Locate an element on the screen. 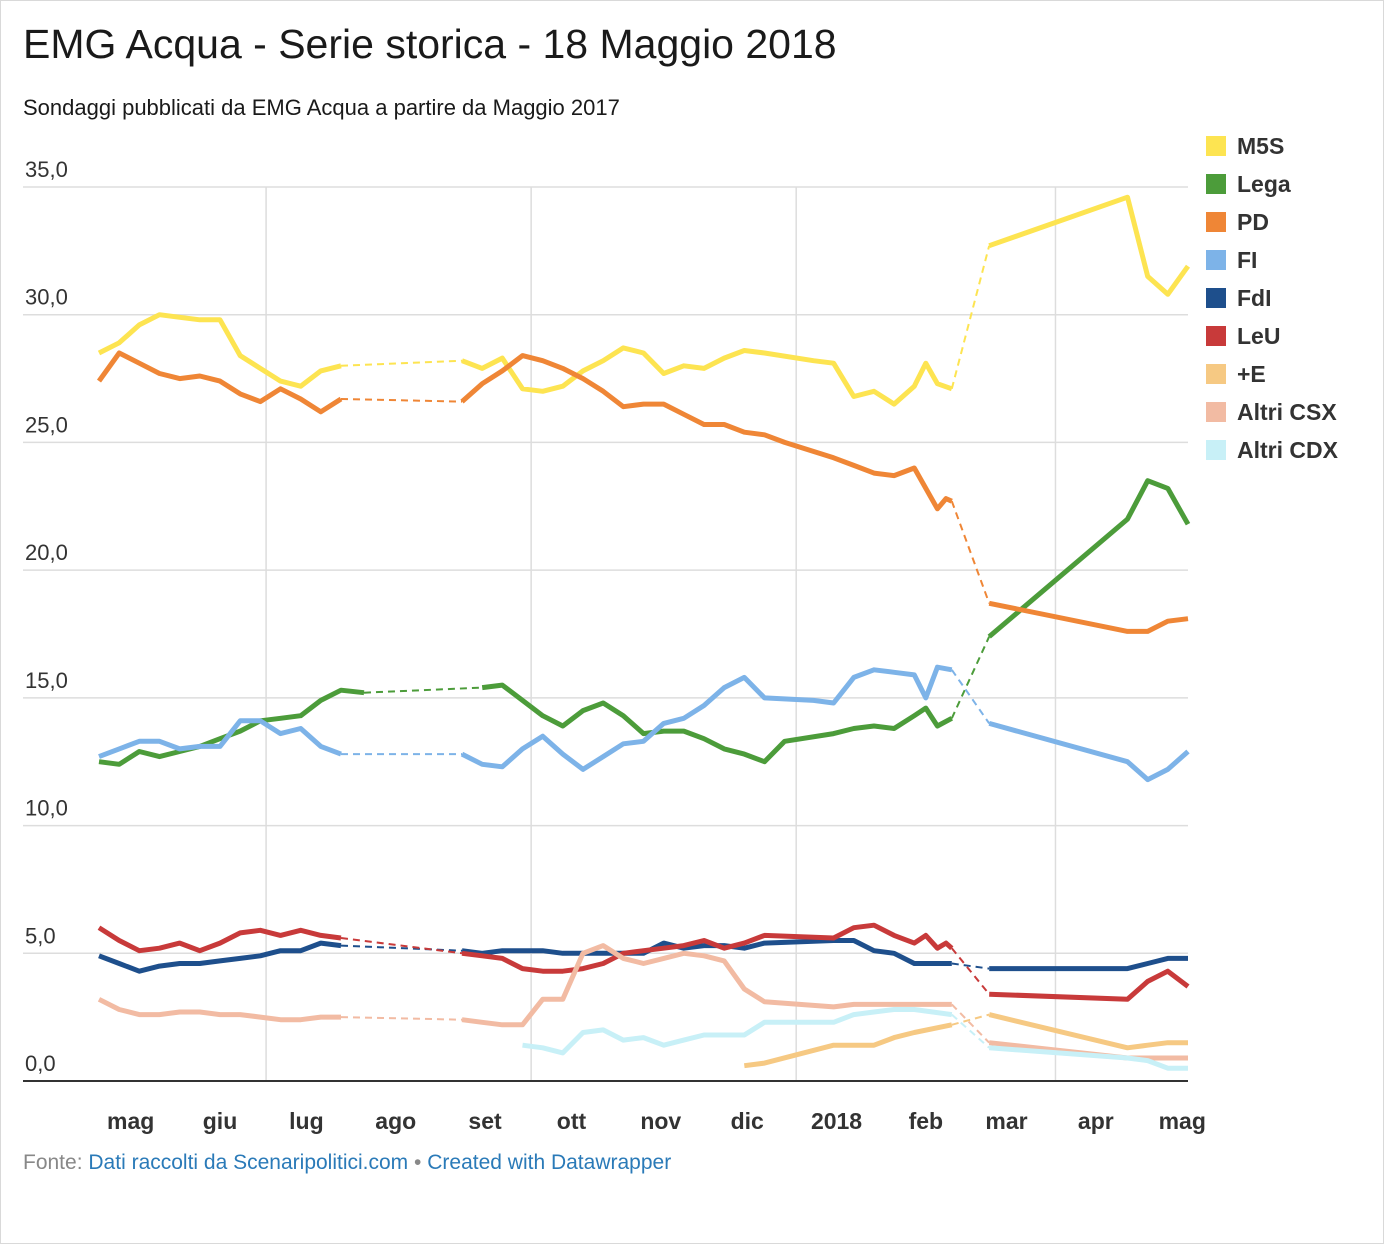 This screenshot has width=1384, height=1244. x-tick-label: ott is located at coordinates (572, 1121).